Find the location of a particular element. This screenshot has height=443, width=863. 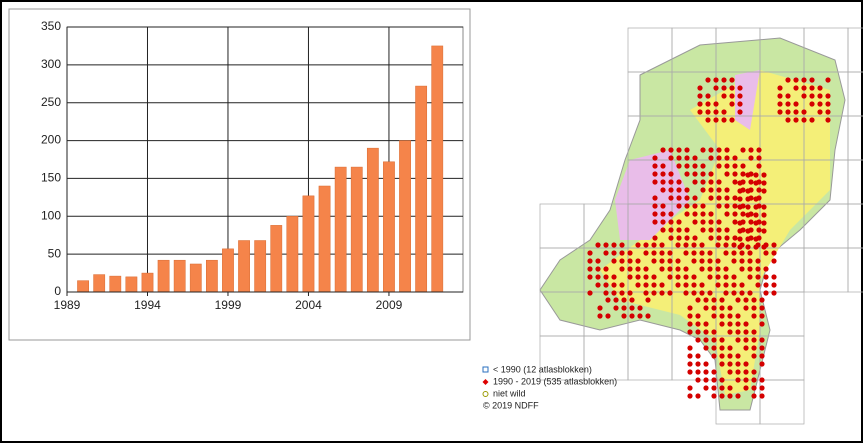

map-legend-label: < 1990 (12 atlasblokken) is located at coordinates (542, 369).